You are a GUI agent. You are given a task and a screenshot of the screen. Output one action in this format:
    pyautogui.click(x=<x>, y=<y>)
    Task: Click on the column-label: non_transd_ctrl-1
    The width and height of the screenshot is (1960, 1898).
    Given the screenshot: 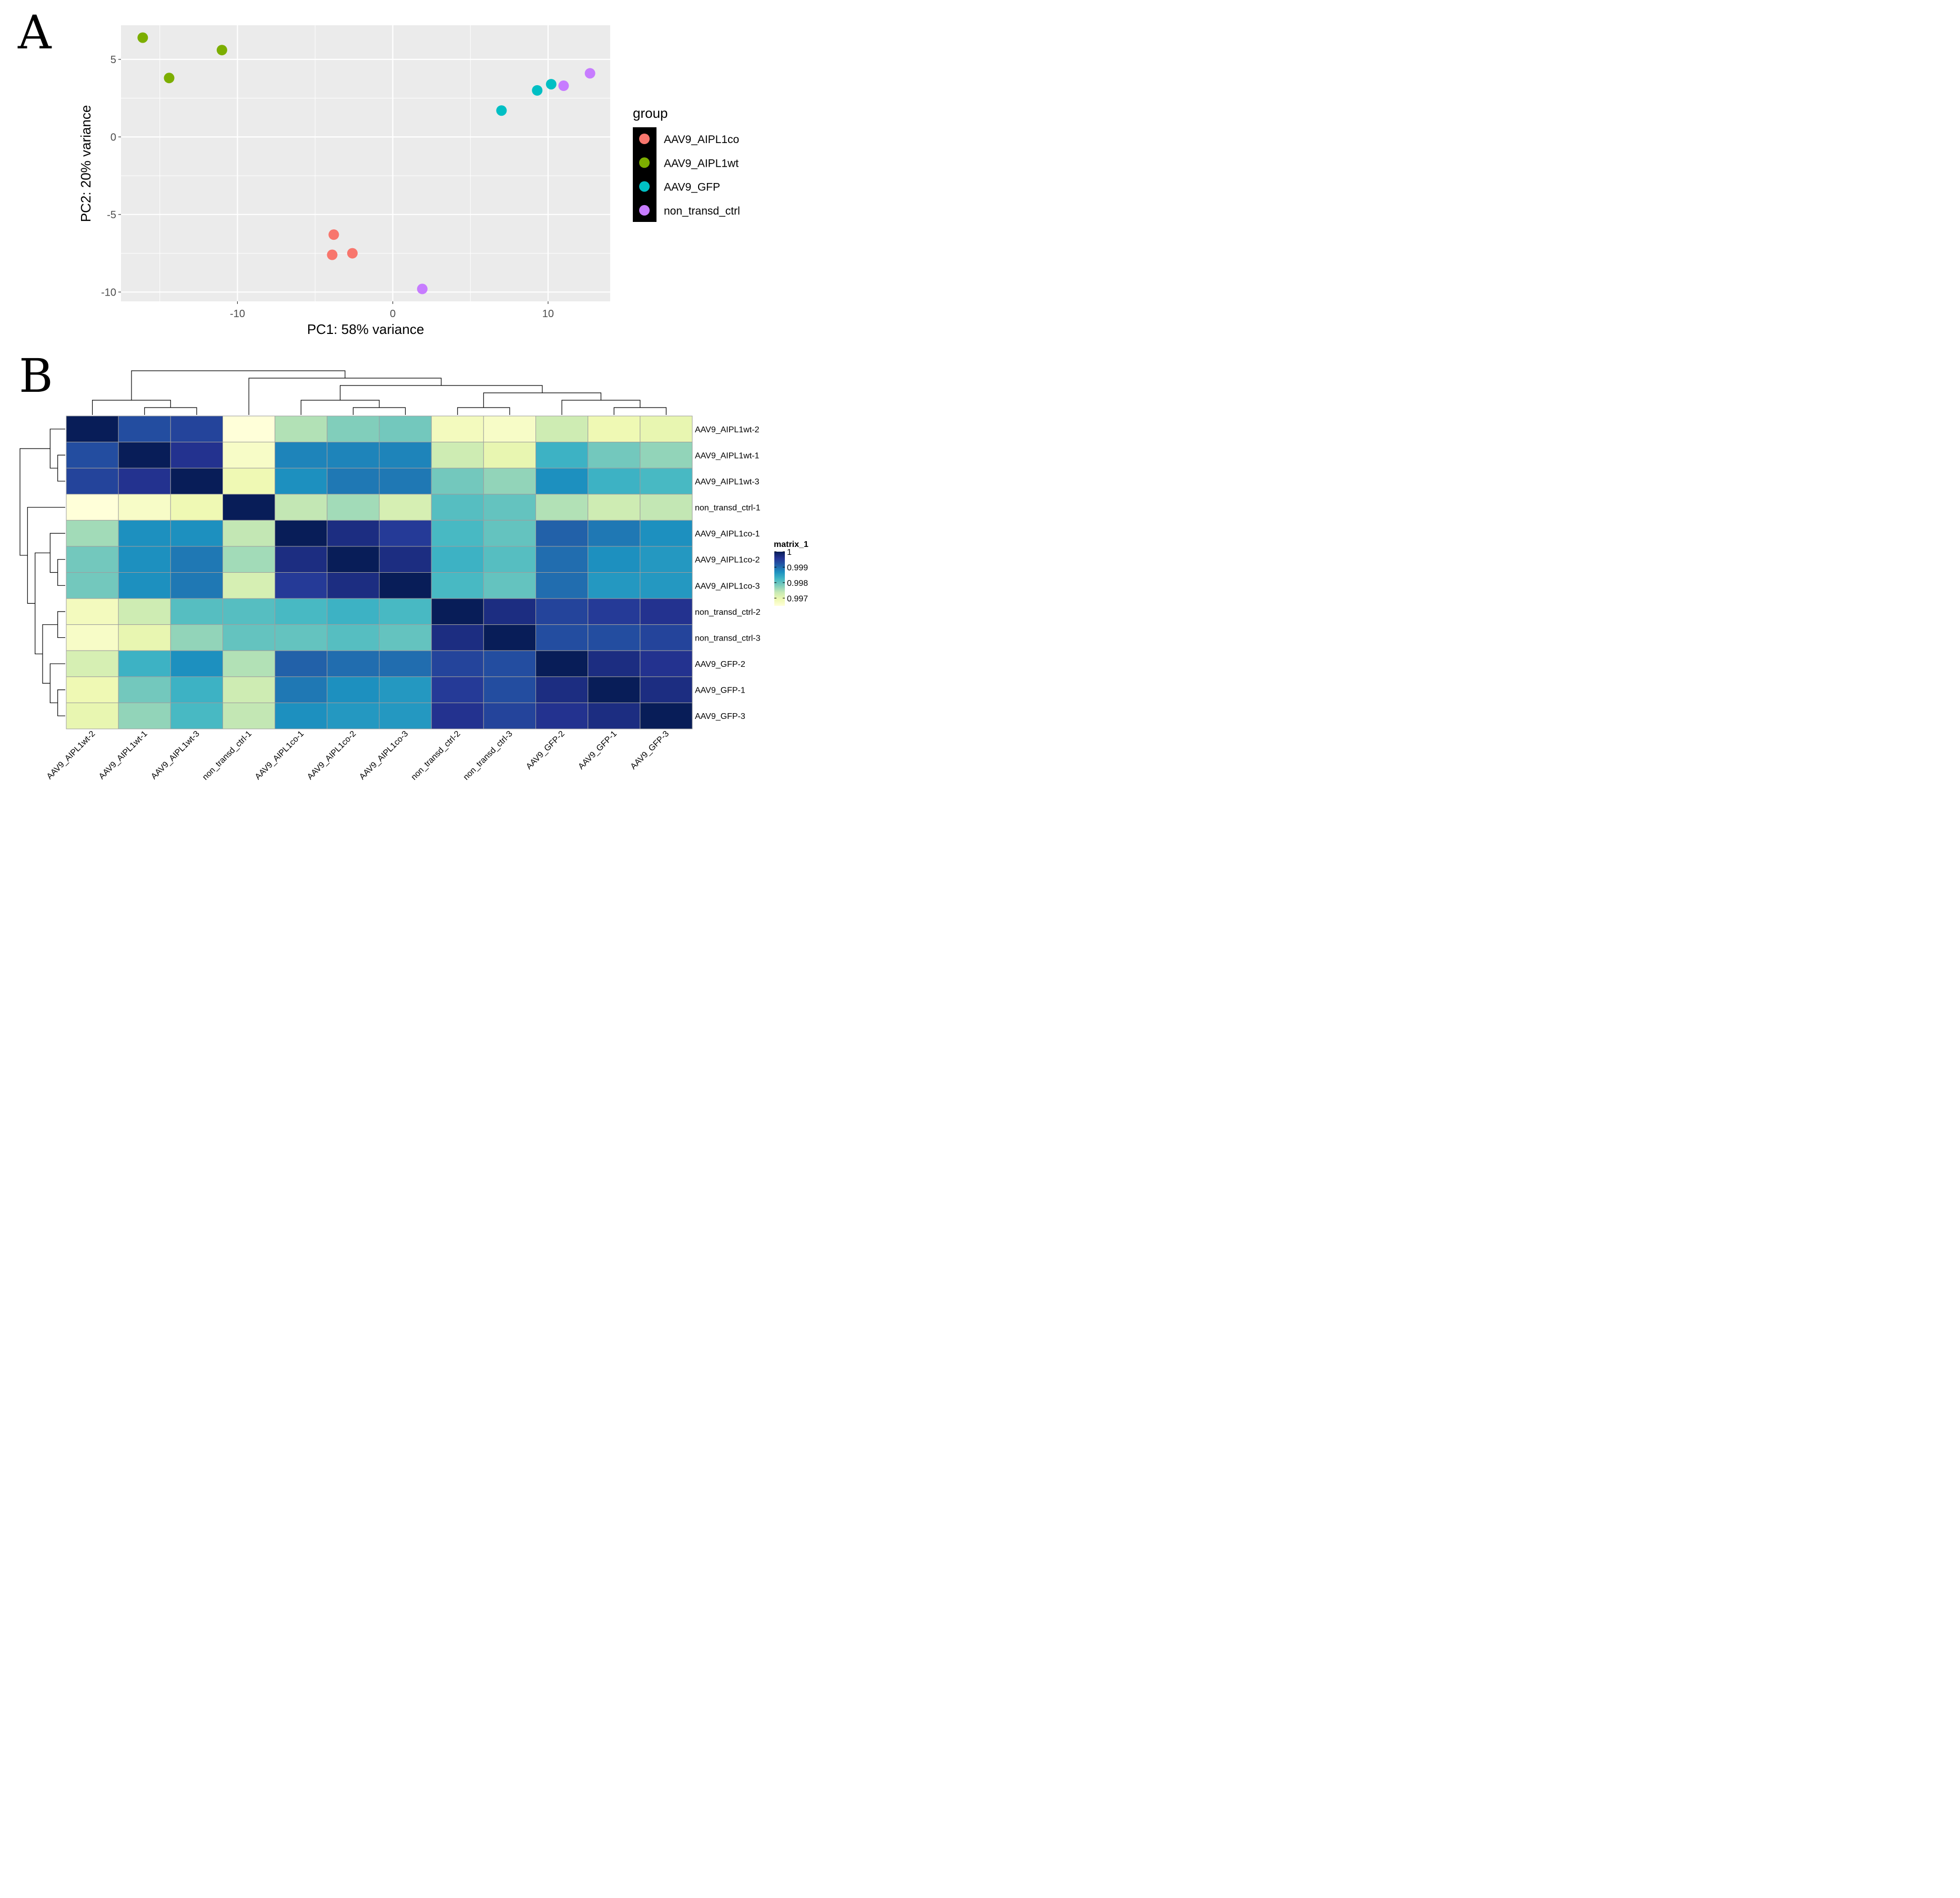 What is the action you would take?
    pyautogui.click(x=228, y=755)
    